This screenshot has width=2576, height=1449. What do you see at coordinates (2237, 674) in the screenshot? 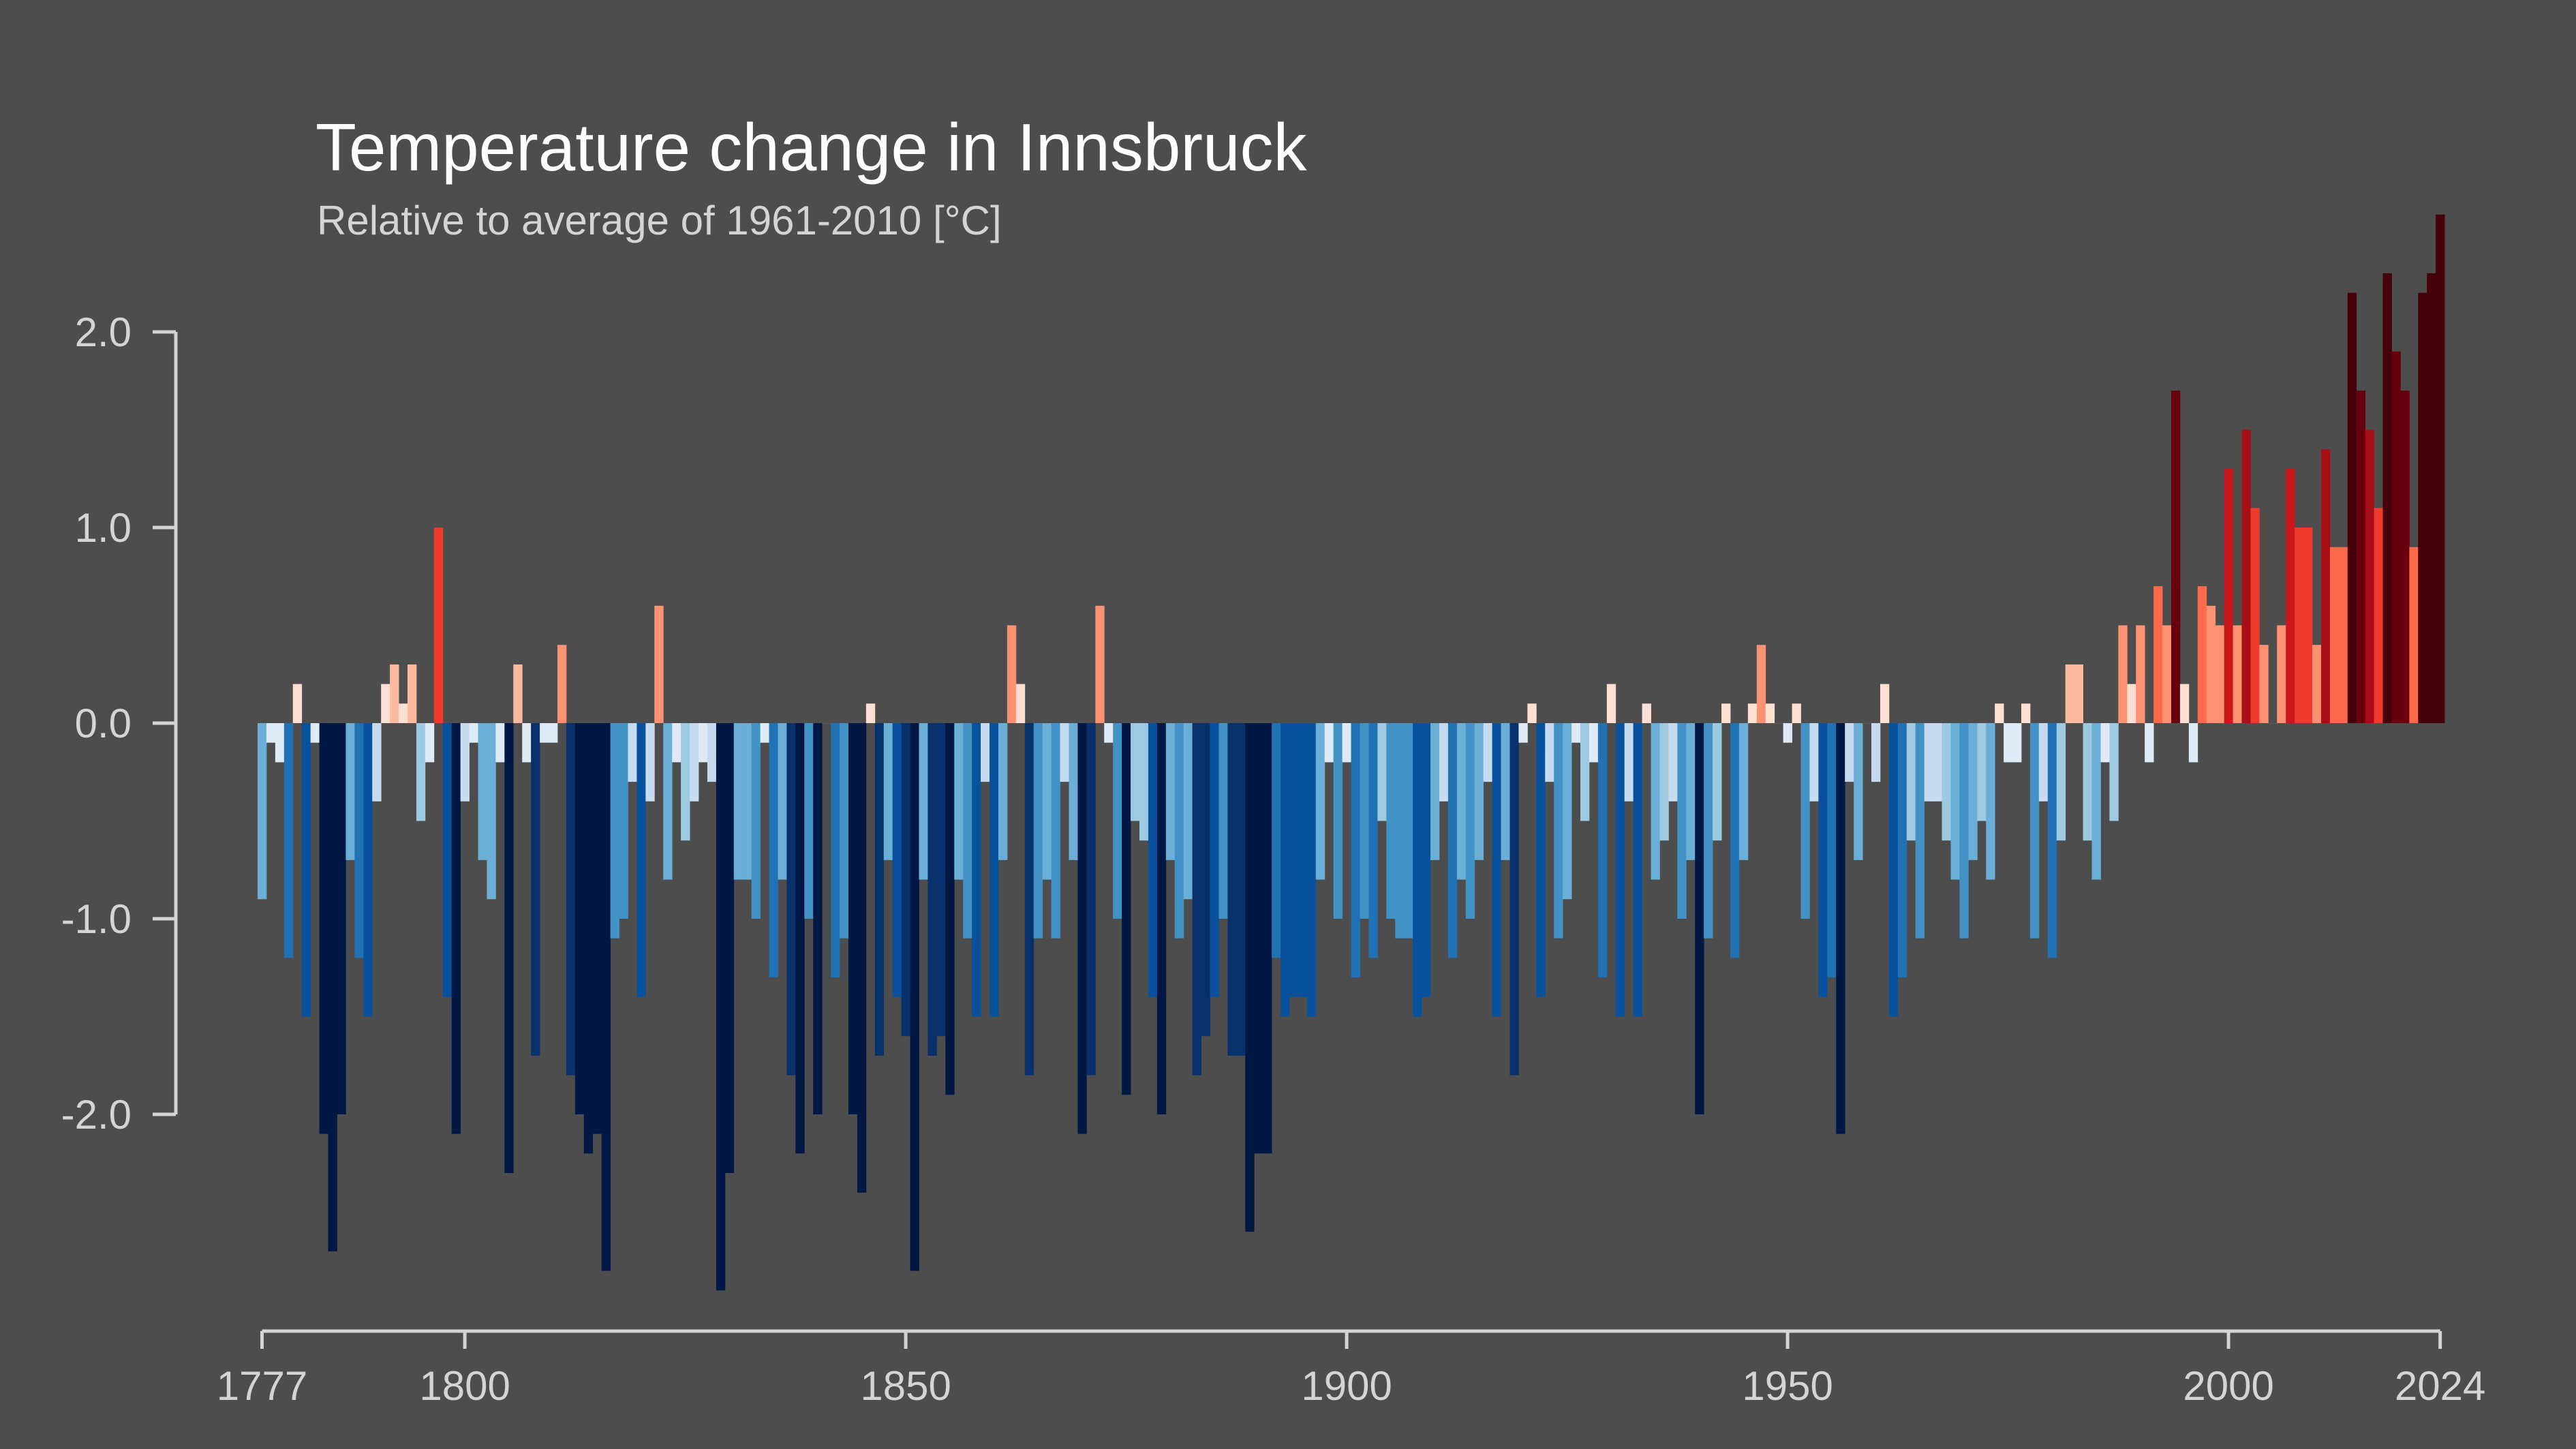
I see `bar-2001` at bounding box center [2237, 674].